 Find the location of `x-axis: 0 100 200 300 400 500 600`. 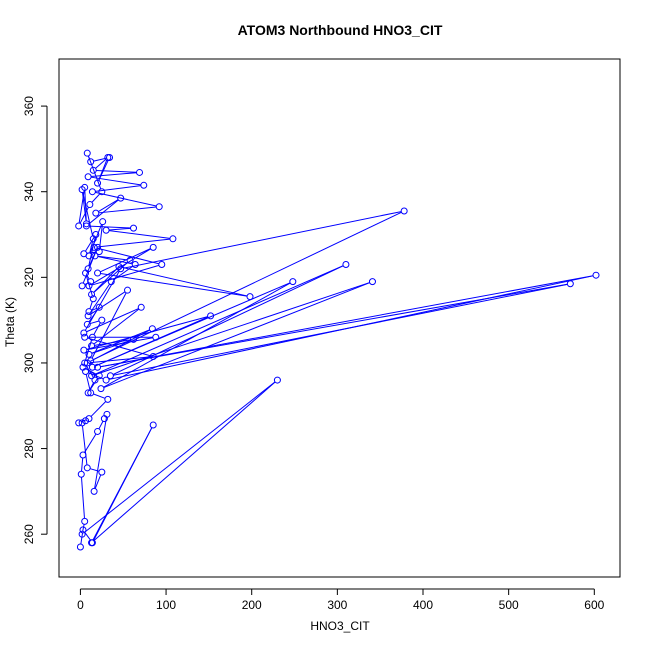

x-axis: 0 100 200 300 400 500 600 is located at coordinates (341, 600).